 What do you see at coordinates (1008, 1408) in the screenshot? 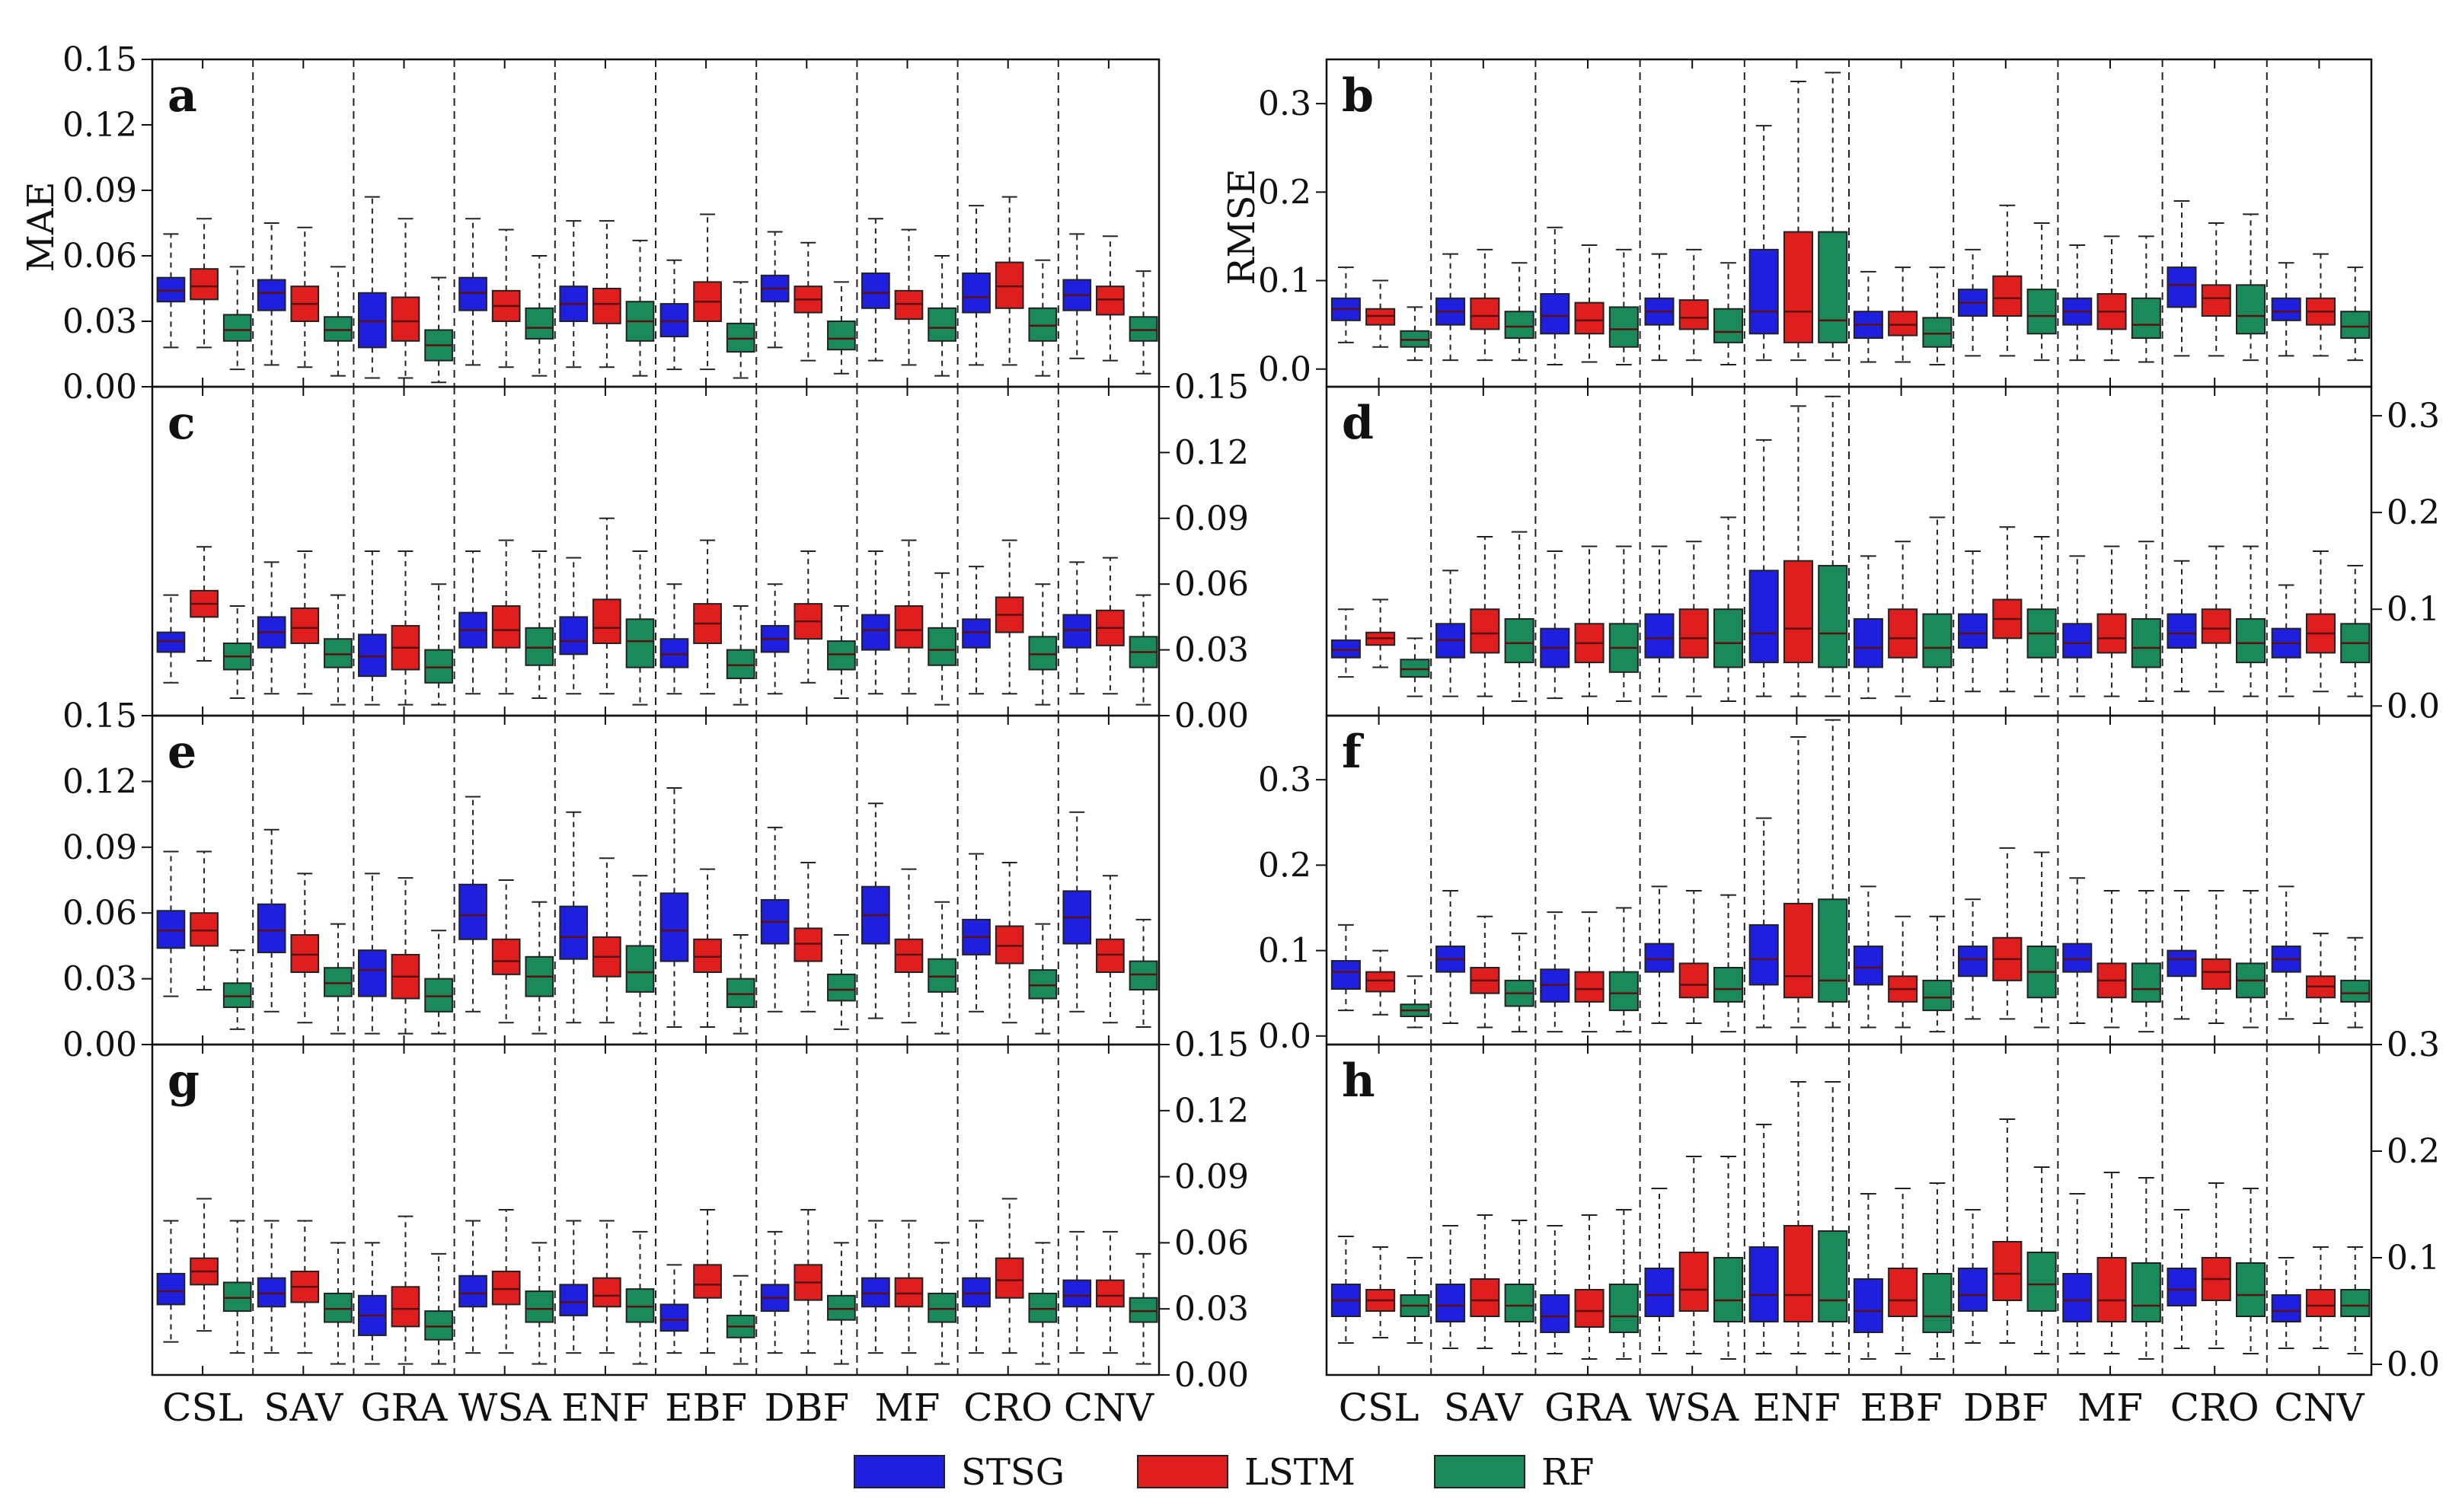
I see `x-category-label: CRO` at bounding box center [1008, 1408].